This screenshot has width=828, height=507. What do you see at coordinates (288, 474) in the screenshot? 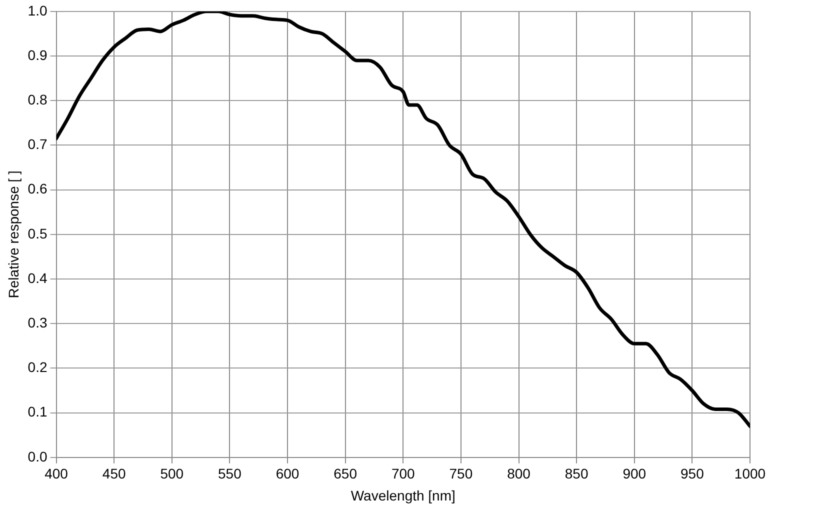
I see `x-tick-label: 600` at bounding box center [288, 474].